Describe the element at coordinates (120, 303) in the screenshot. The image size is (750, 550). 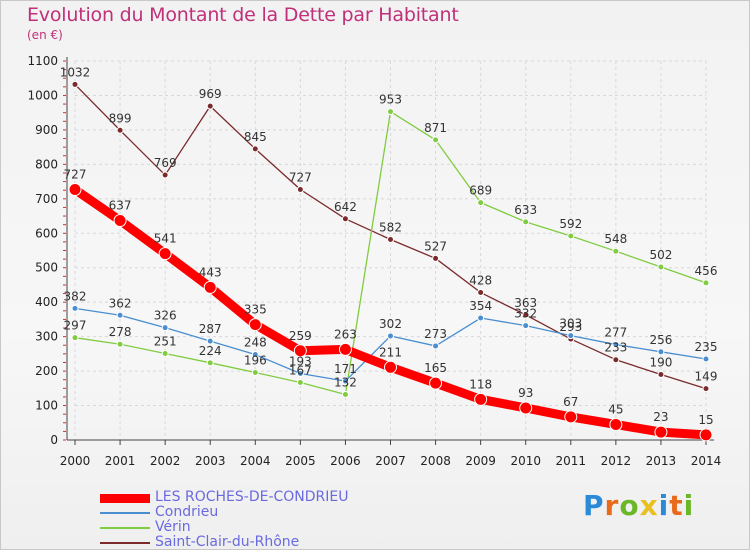
I see `data-label: 362` at that location.